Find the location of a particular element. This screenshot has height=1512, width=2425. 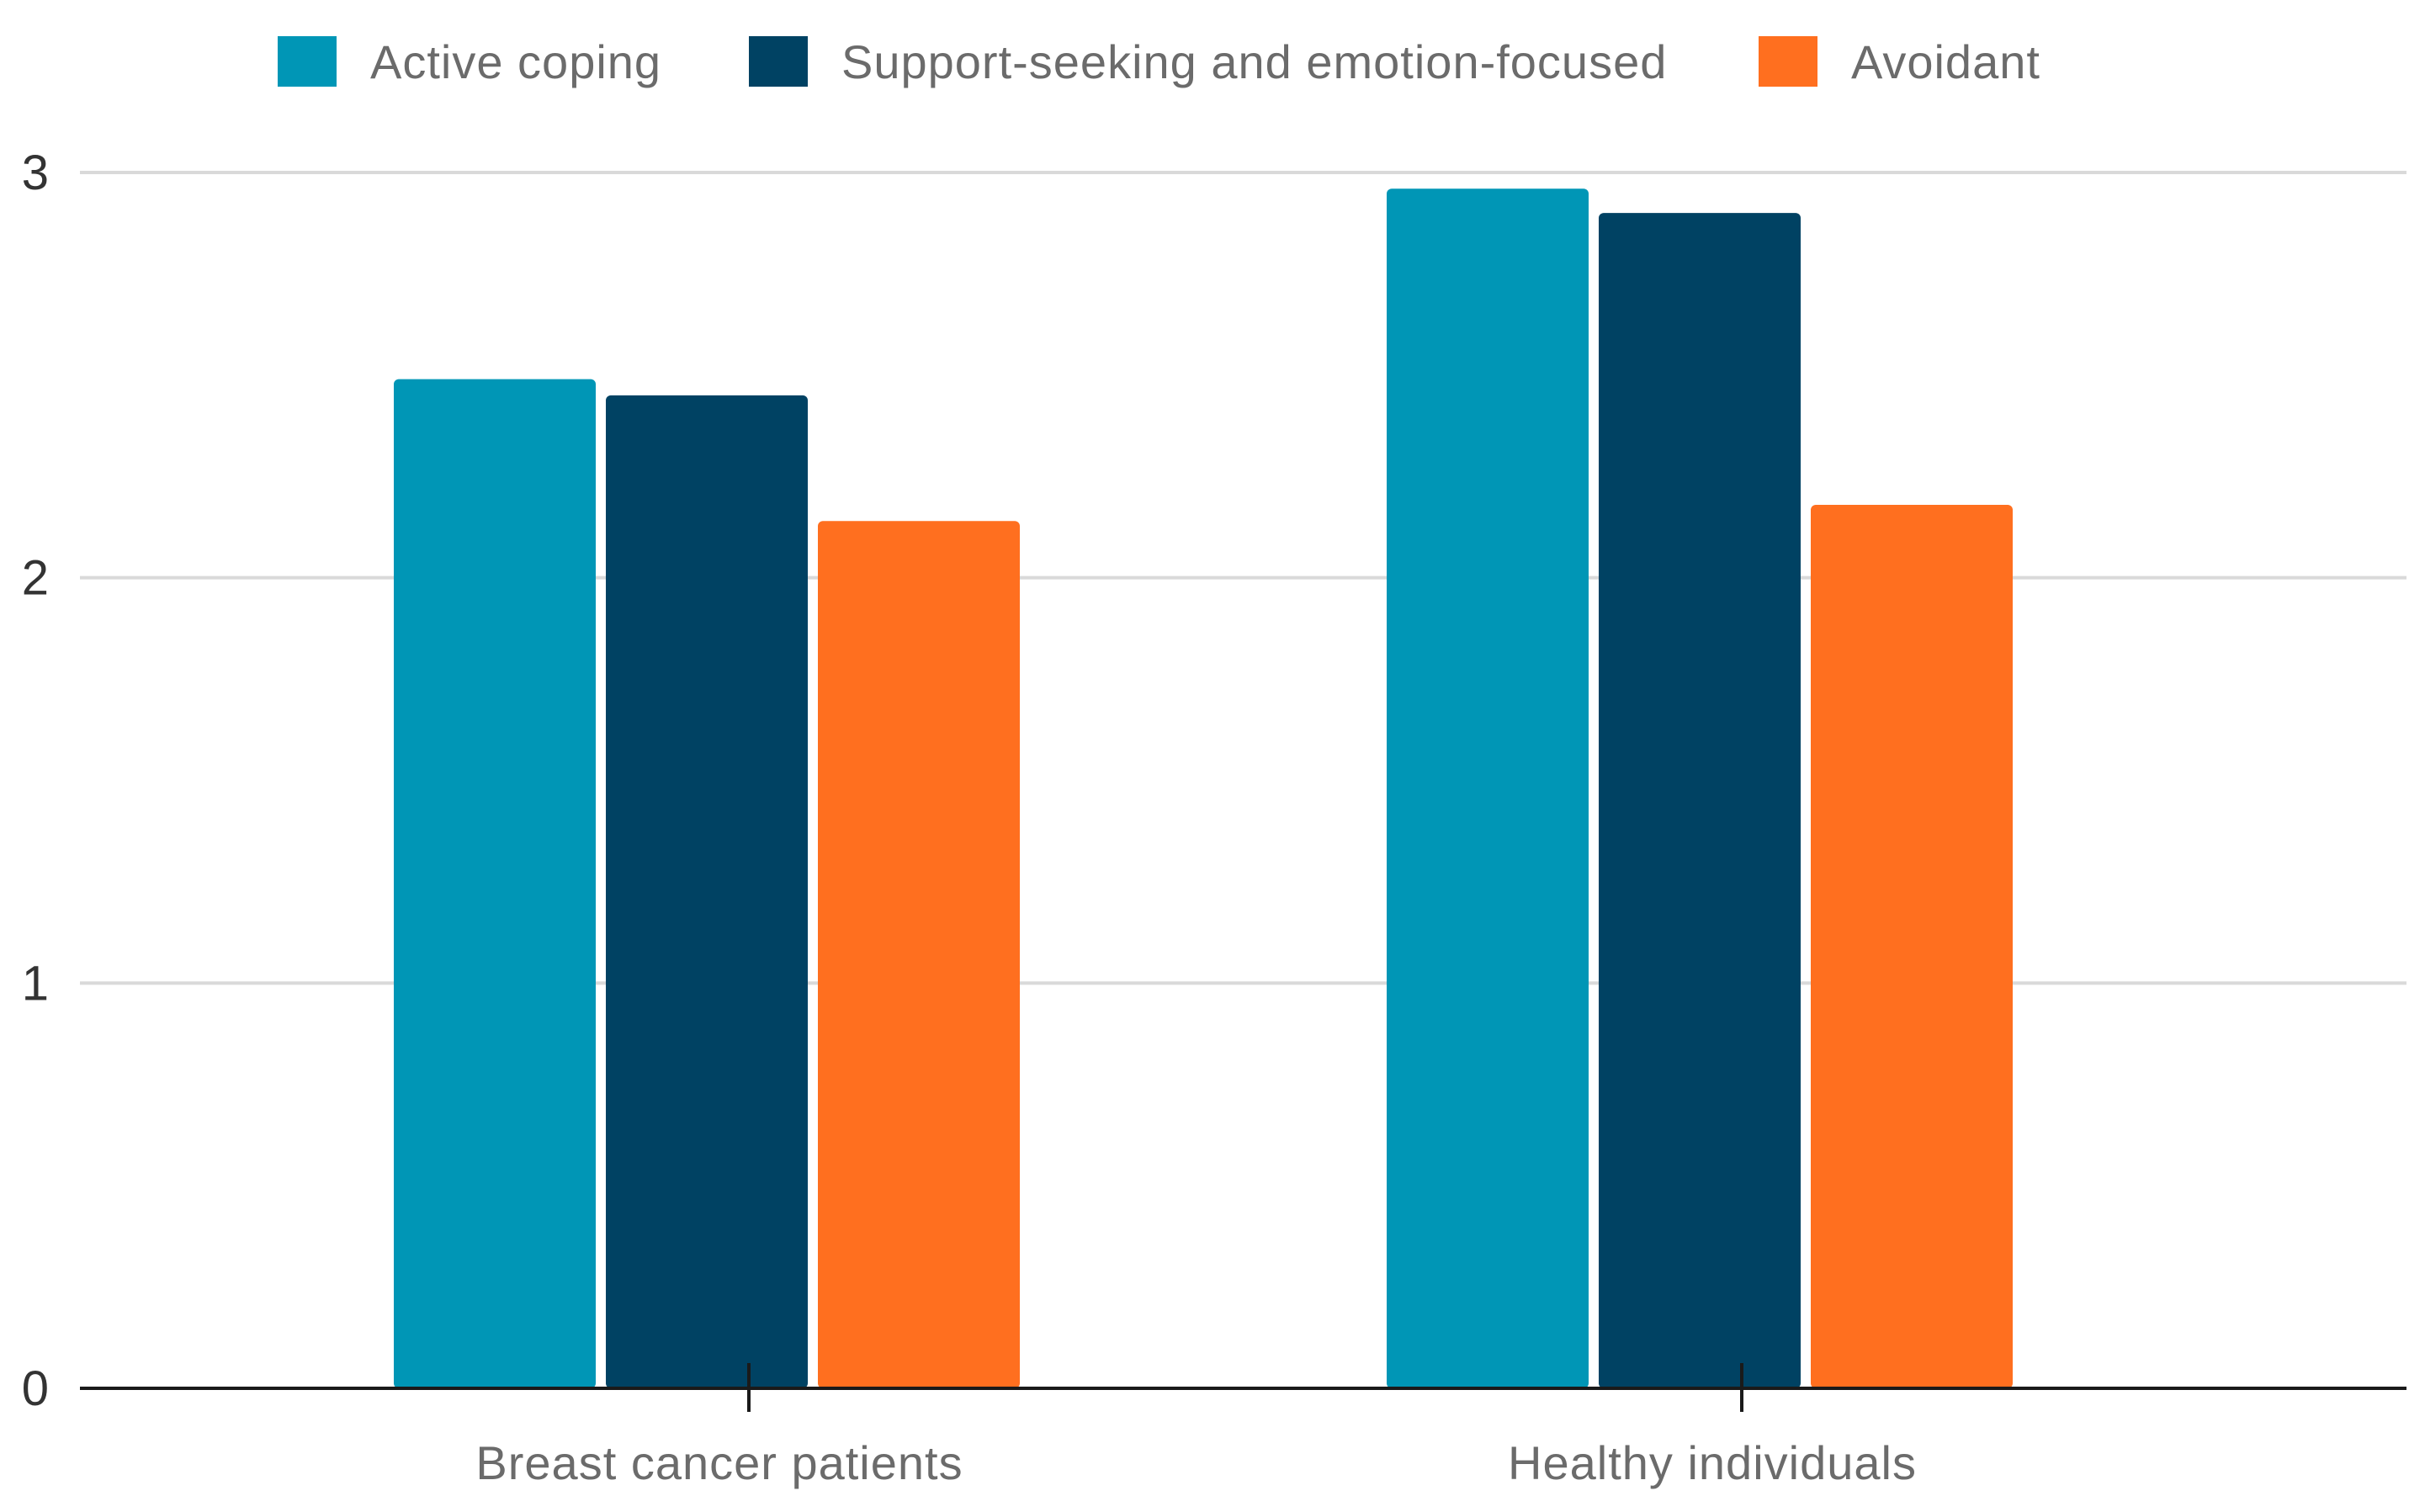

y-tick-label: 2 is located at coordinates (35, 578).